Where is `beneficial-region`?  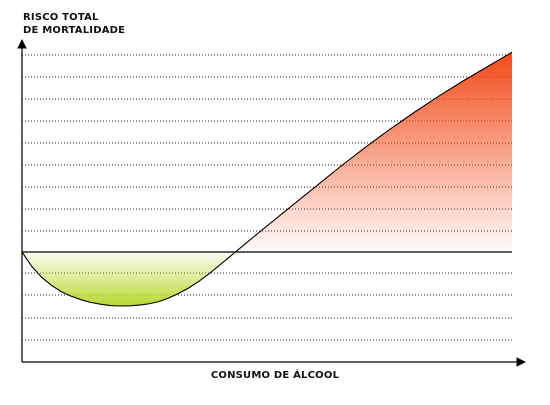
beneficial-region is located at coordinates (128, 279).